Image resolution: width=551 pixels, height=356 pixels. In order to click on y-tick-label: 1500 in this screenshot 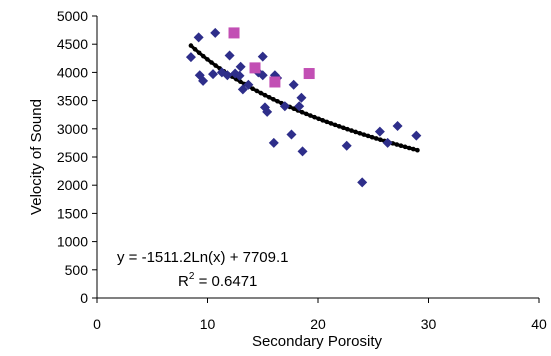, I will do `click(72, 213)`.